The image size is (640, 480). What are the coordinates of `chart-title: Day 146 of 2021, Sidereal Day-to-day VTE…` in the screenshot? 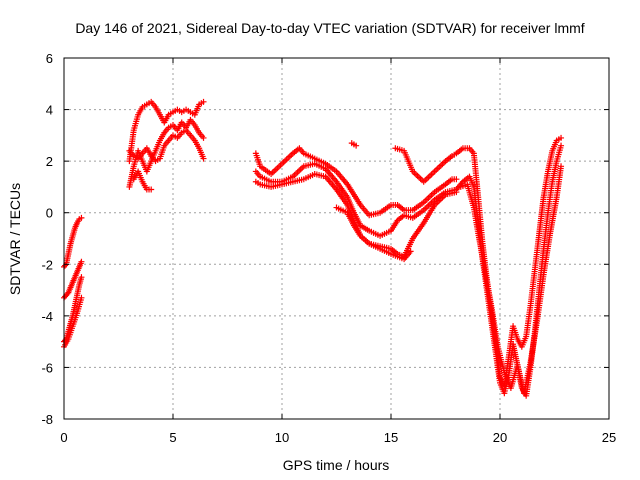 It's located at (329, 28).